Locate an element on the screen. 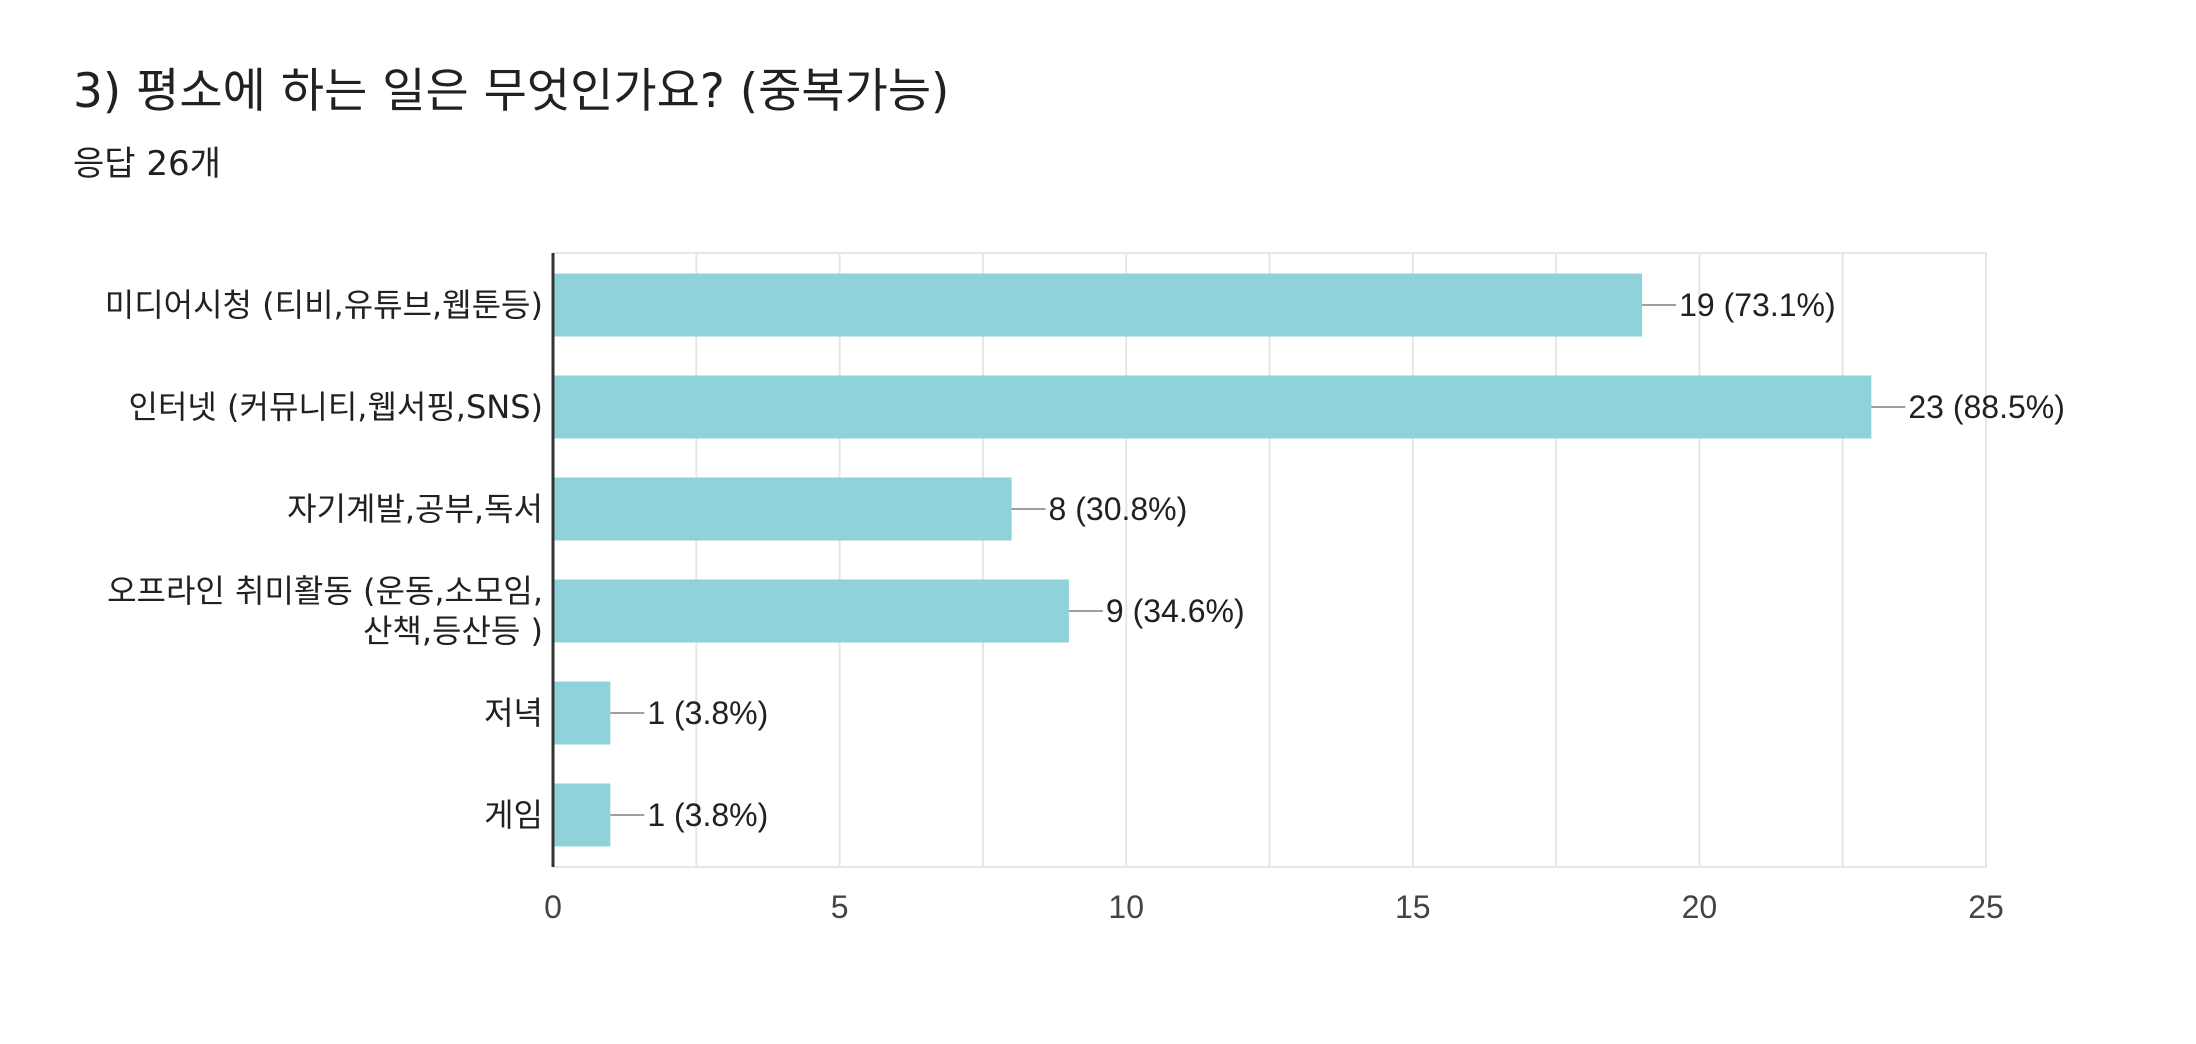 The image size is (2196, 1044). x-tick-label: 25 is located at coordinates (1986, 907).